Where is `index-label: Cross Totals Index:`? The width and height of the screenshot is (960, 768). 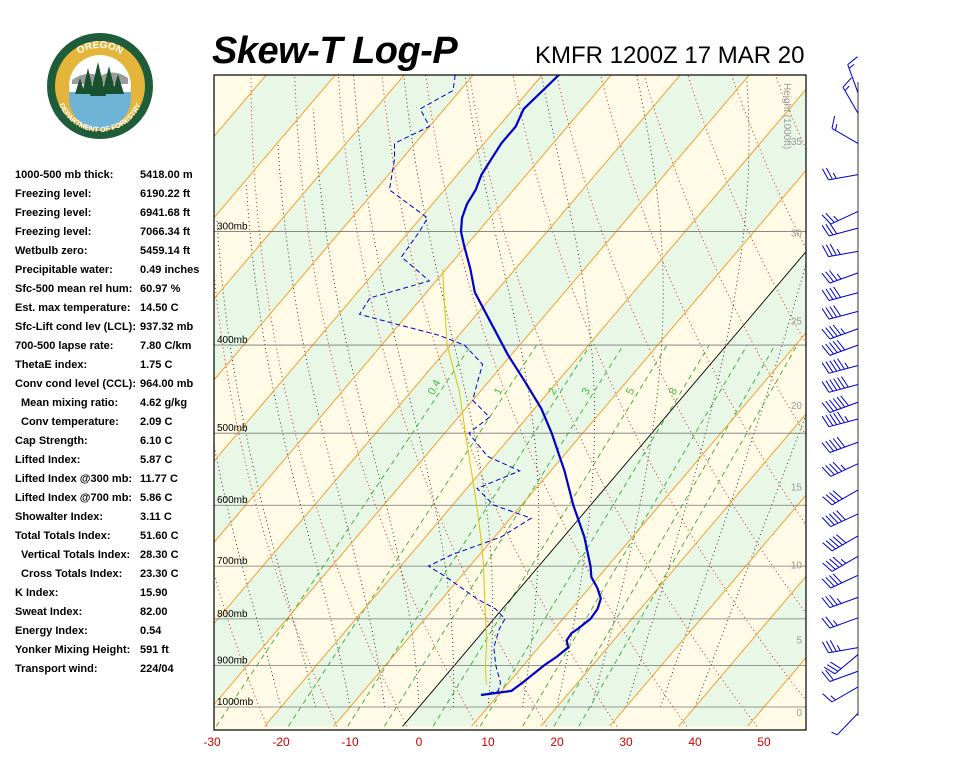
index-label: Cross Totals Index: is located at coordinates (72, 574).